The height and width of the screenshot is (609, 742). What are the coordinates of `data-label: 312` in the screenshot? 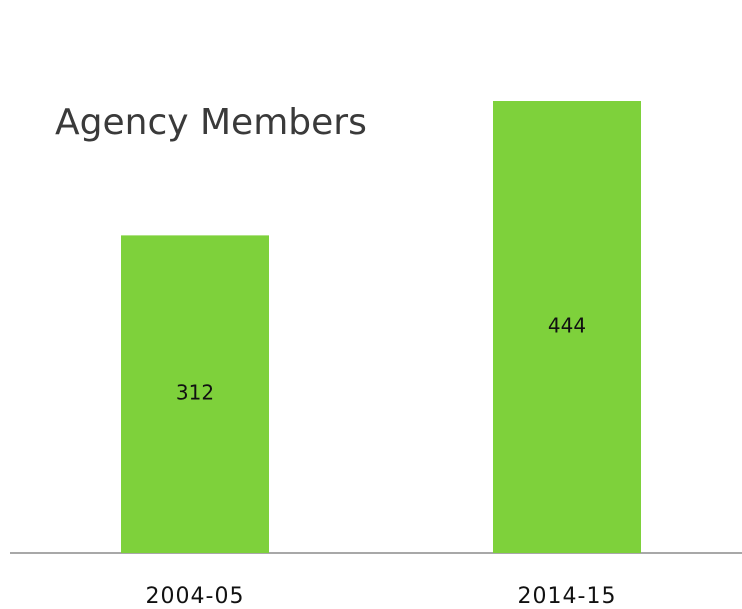 It's located at (195, 393).